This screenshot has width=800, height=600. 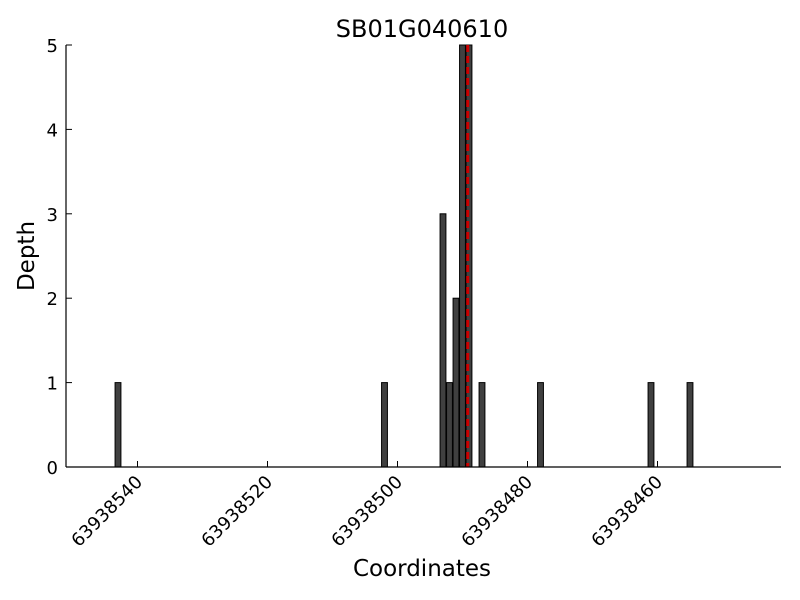 I want to click on y-tick-label: 5, so click(x=52, y=46).